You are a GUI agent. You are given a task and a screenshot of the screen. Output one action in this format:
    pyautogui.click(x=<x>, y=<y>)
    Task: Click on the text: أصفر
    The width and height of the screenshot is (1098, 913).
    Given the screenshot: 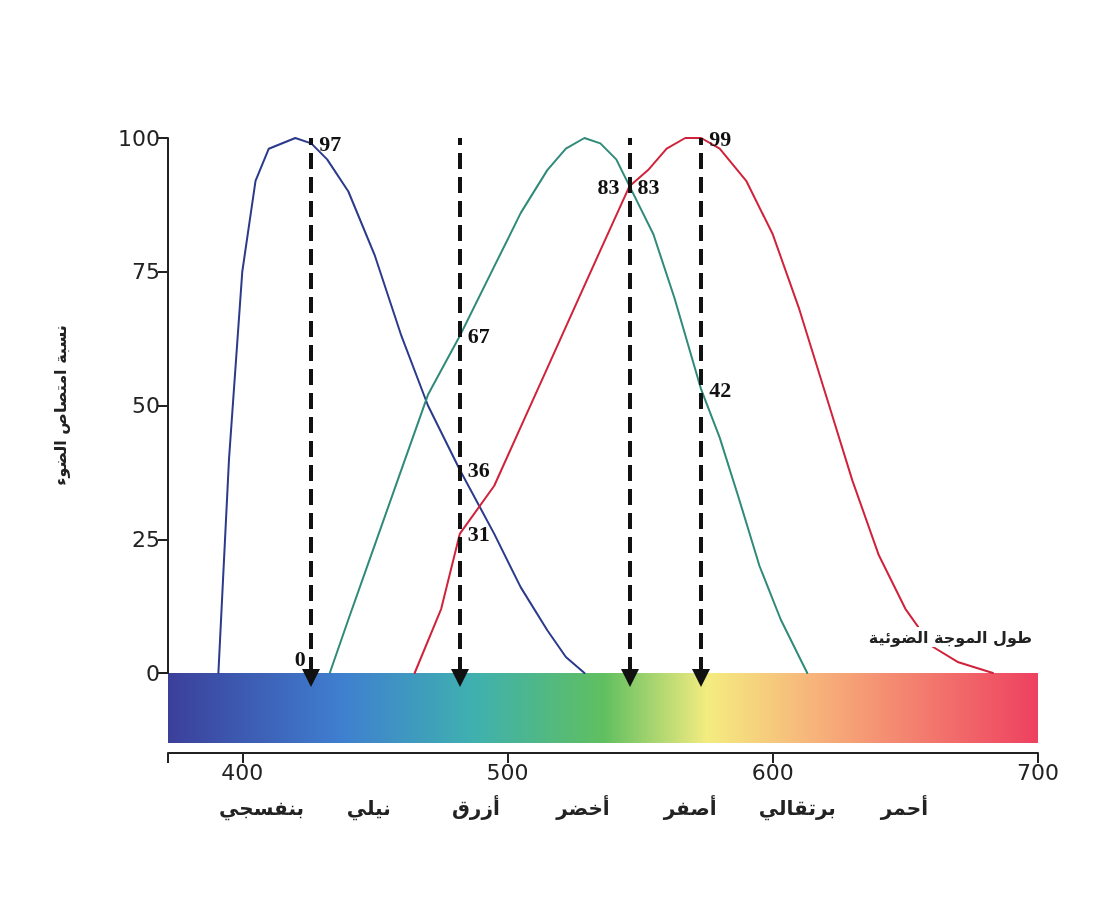 What is the action you would take?
    pyautogui.click(x=689, y=807)
    